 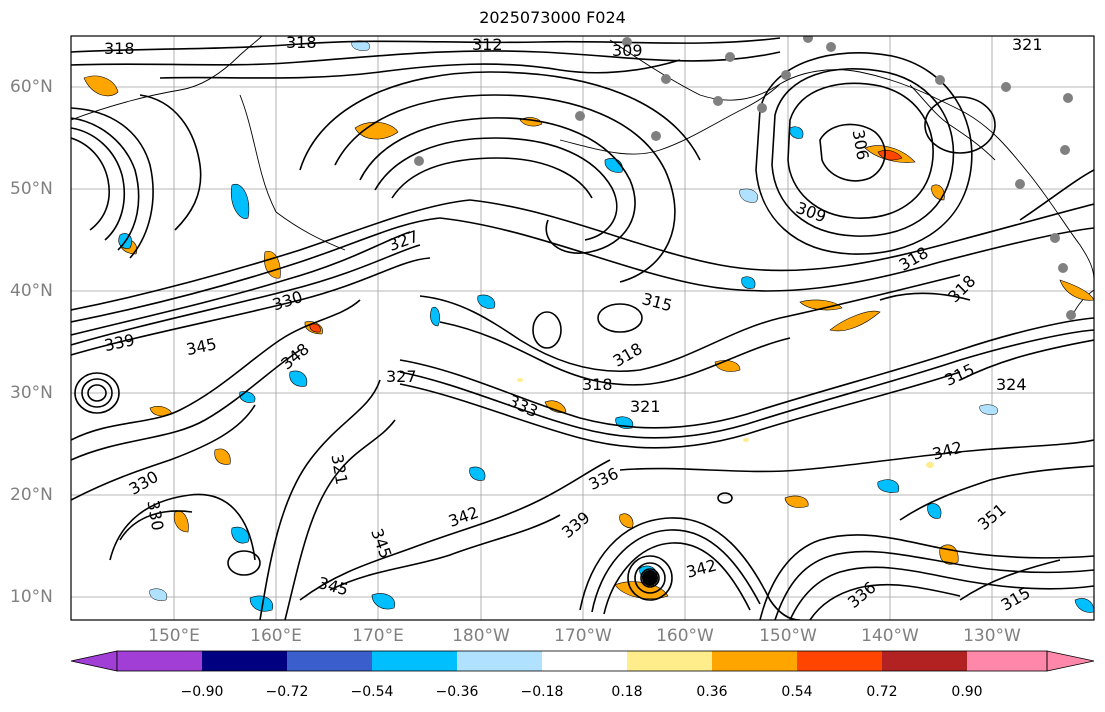 I want to click on lon-label-170w: 170°W, so click(x=583, y=636).